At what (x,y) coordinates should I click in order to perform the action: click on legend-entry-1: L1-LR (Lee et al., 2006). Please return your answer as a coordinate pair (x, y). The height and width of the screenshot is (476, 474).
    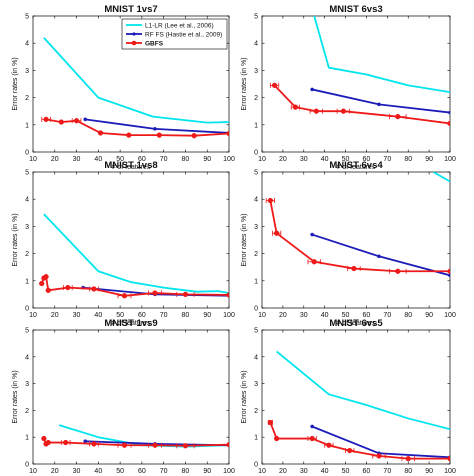
    Looking at the image, I should click on (170, 25).